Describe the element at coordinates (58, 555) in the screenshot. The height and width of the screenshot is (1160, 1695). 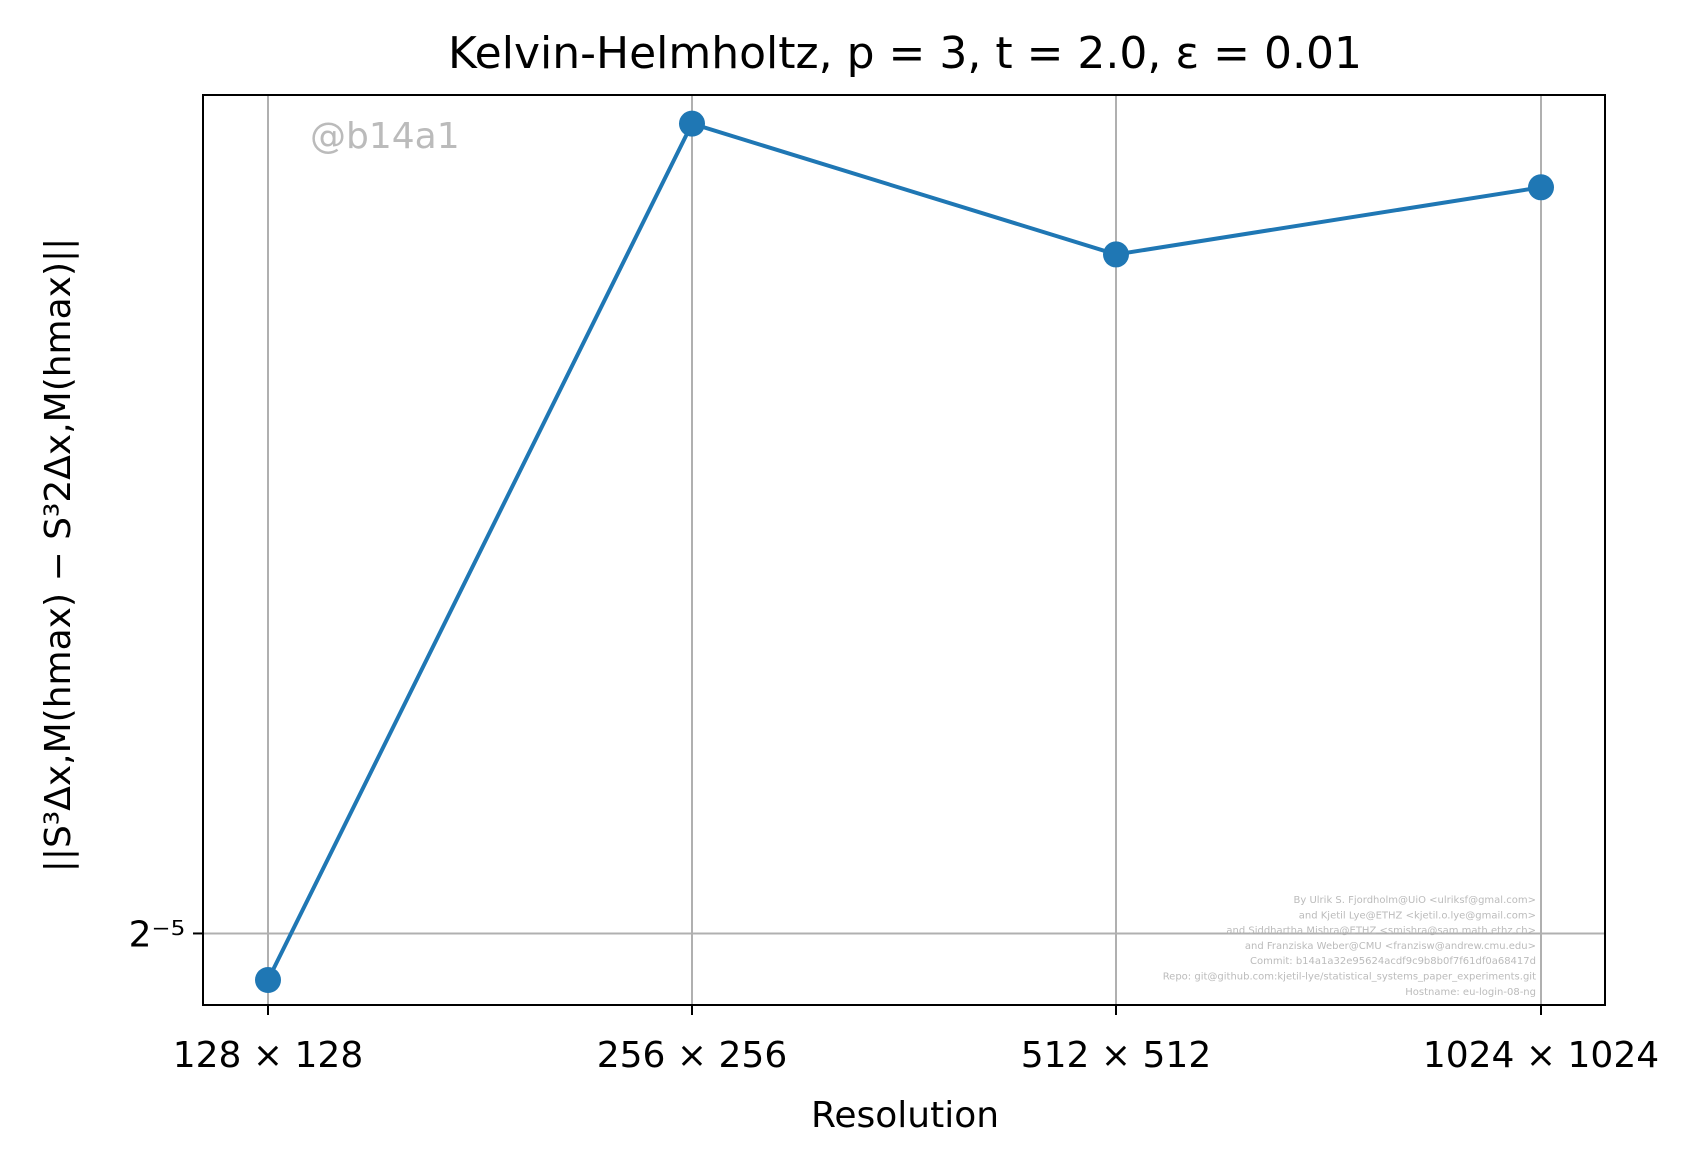
I see `y-axis-label: ||S³Δx,M(hmax) − S³2Δx,M(hmax)||` at that location.